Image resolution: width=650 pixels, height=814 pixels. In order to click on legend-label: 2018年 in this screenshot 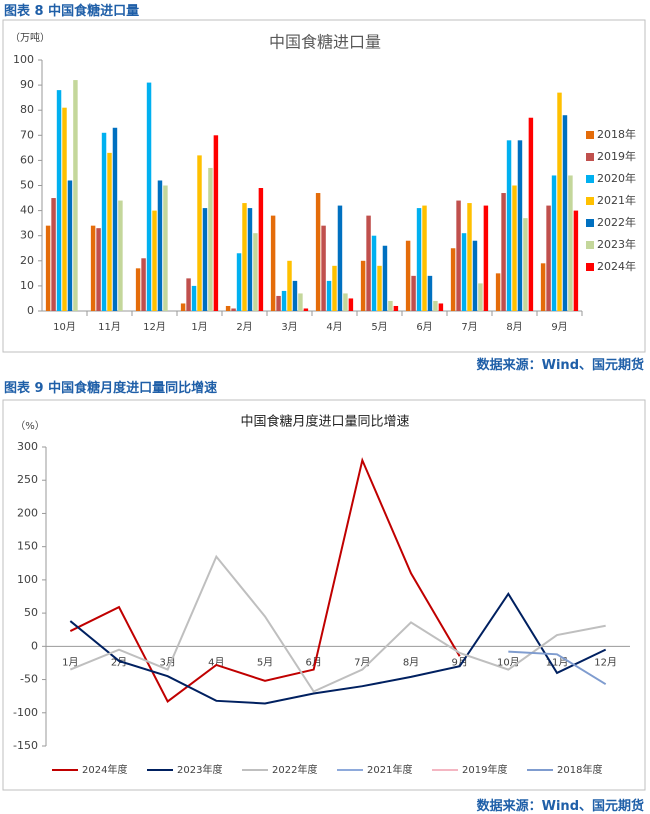, I will do `click(616, 134)`.